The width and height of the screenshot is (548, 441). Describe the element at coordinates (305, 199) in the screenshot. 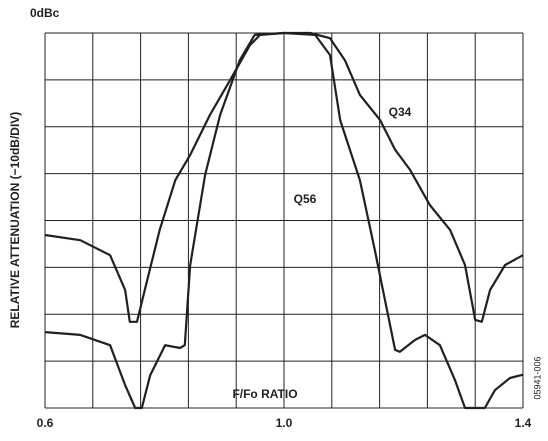

I see `series-label: Q56` at that location.